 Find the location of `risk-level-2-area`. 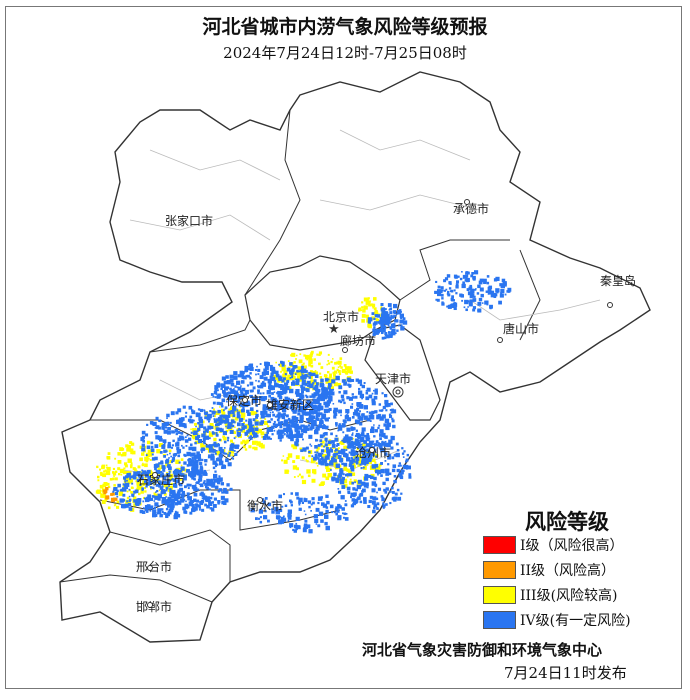

risk-level-2-area is located at coordinates (113, 494).